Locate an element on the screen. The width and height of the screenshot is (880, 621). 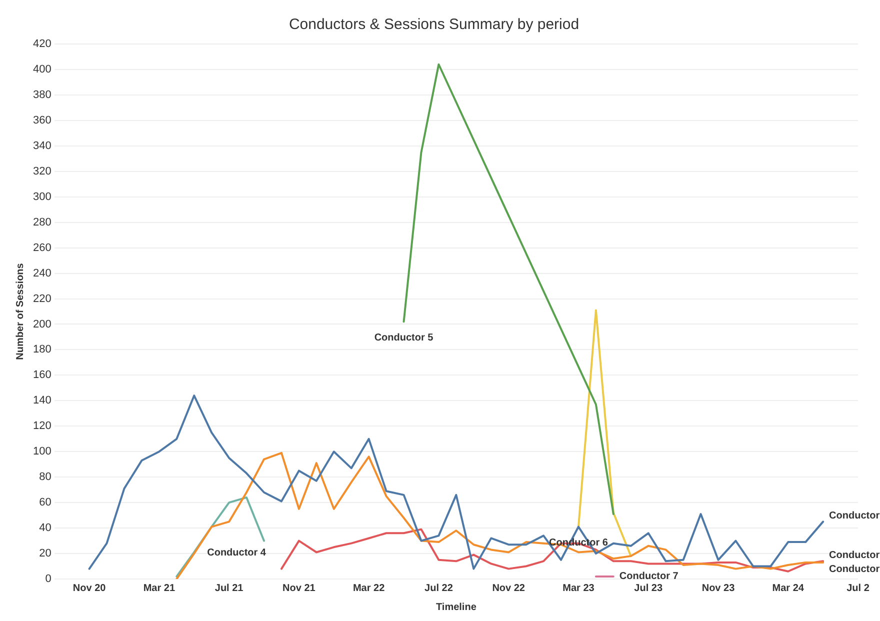
y-tick-label: 280 is located at coordinates (42, 222).